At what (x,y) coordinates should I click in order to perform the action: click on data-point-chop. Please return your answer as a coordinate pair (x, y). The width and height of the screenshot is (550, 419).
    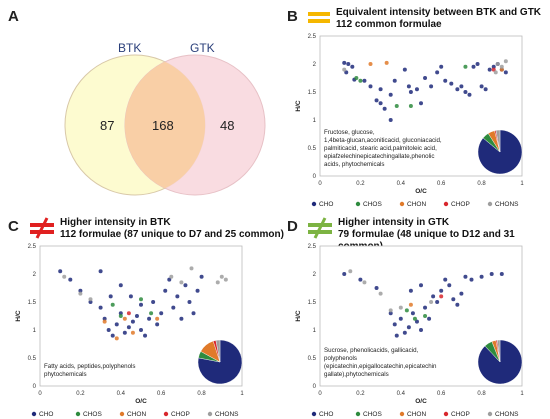
    Looking at the image, I should click on (493, 69).